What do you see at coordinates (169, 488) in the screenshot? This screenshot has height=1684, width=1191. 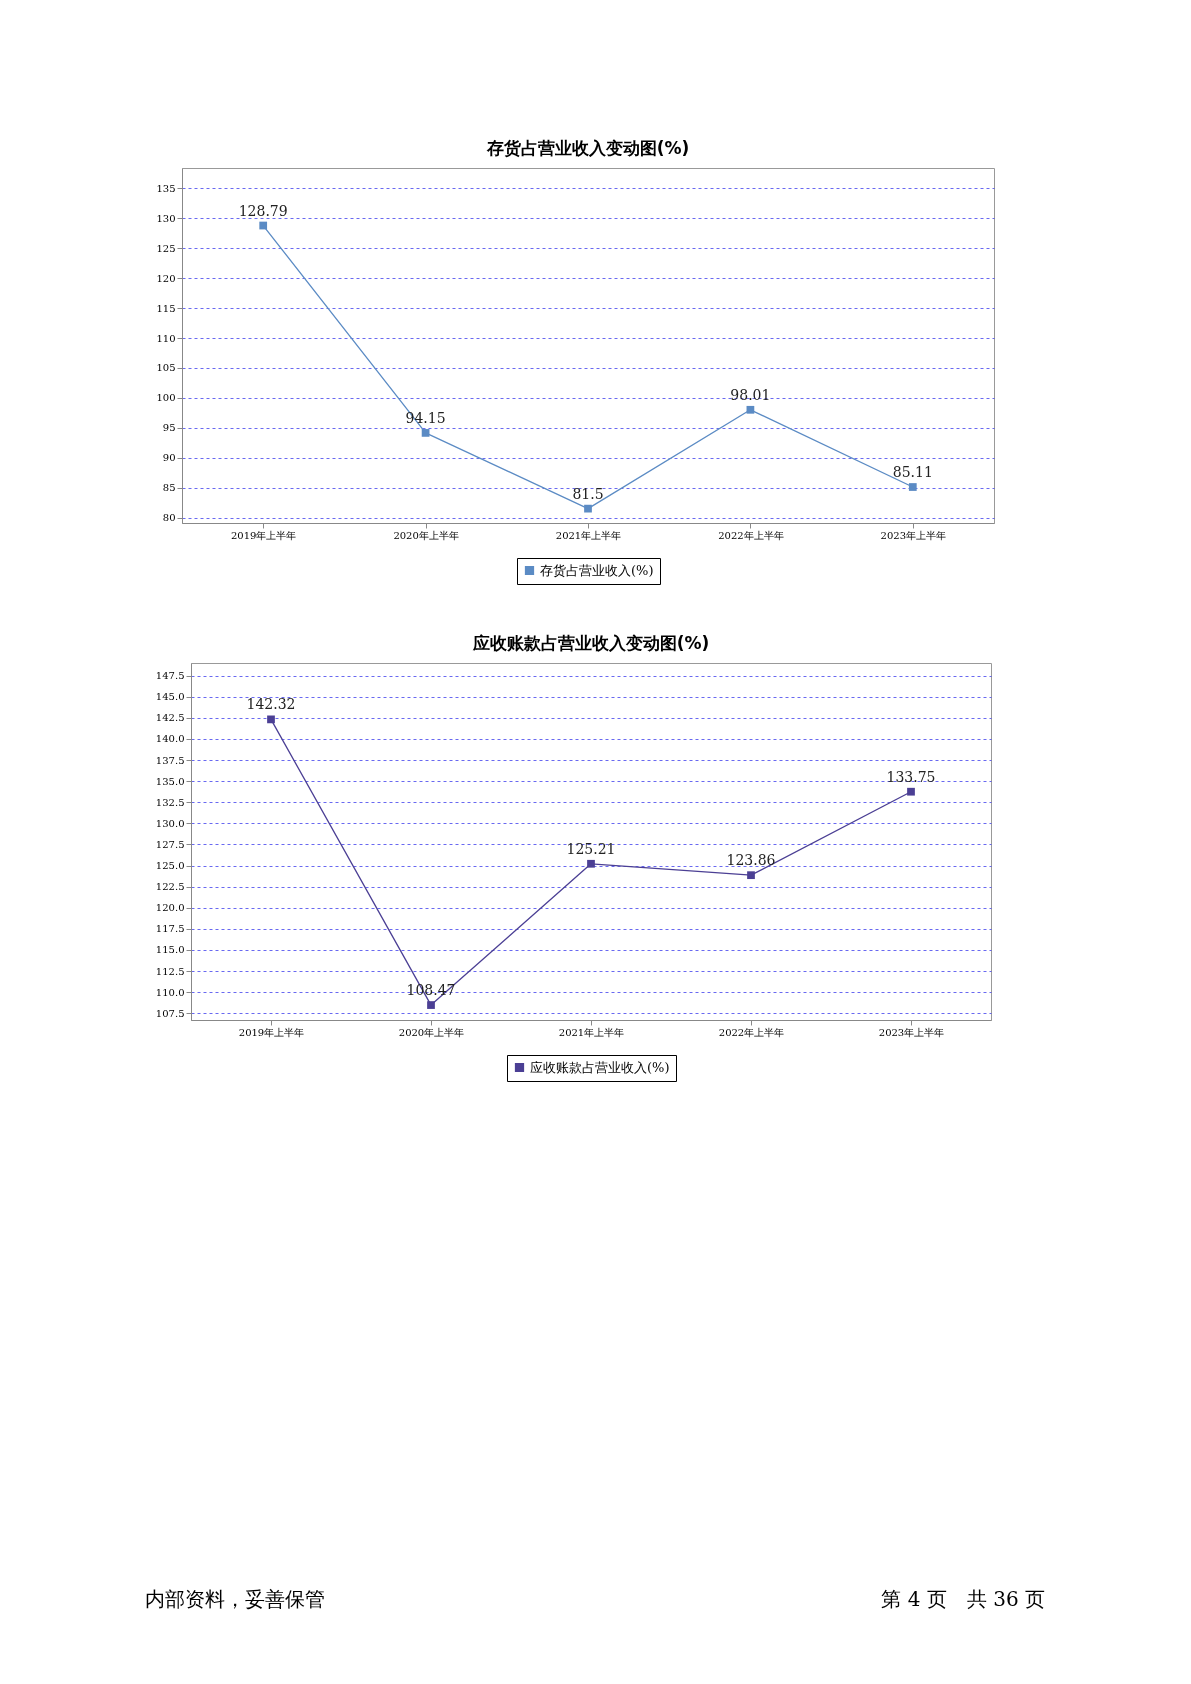 I see `y-tick-label: 85` at bounding box center [169, 488].